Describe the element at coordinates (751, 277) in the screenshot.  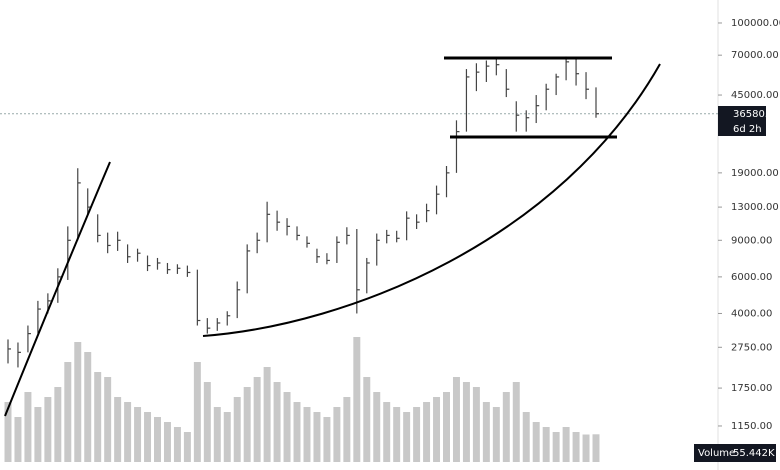
I see `y-tick-label: 6000.00` at that location.